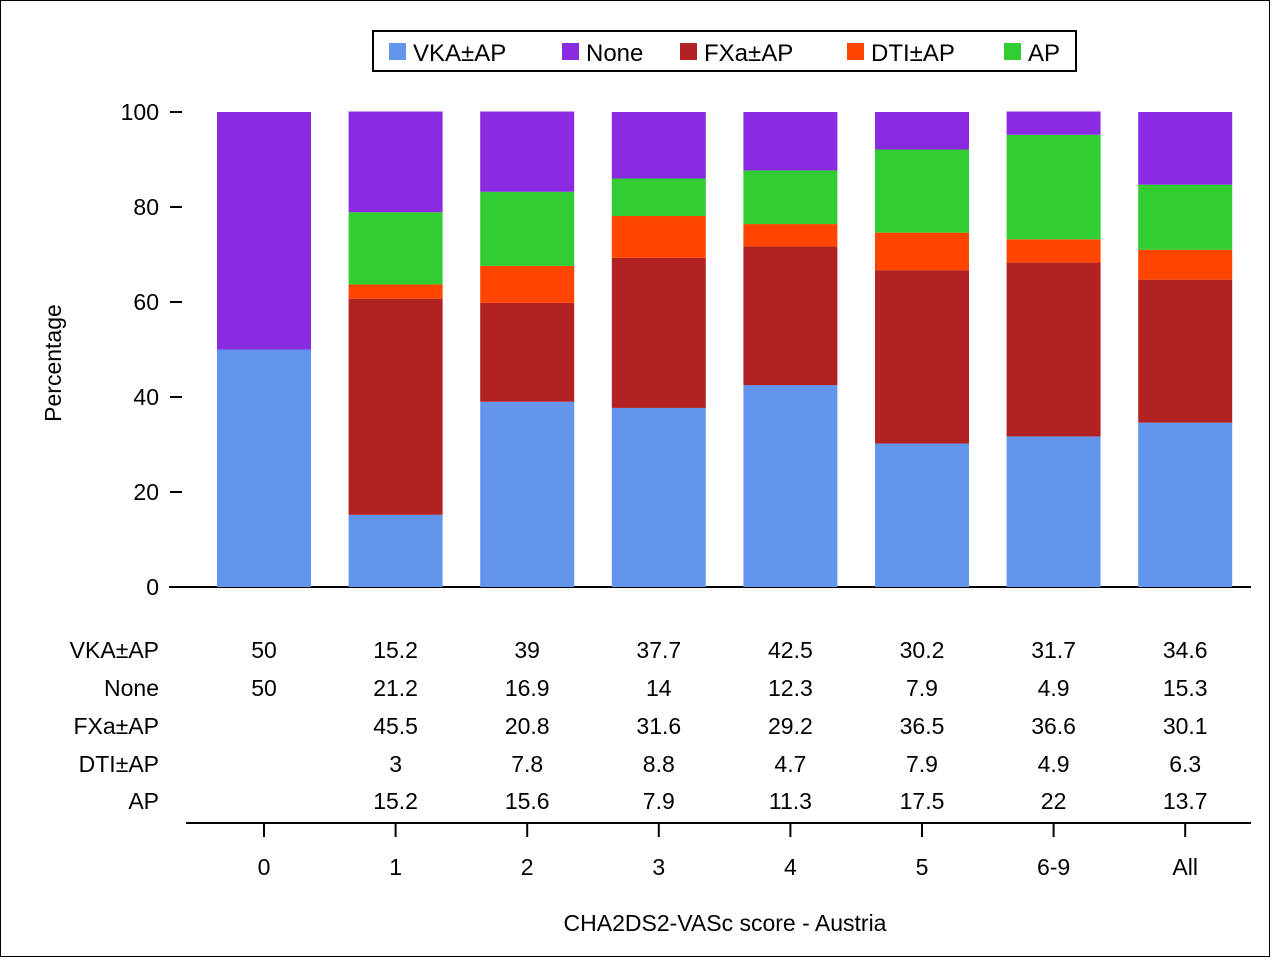  What do you see at coordinates (790, 197) in the screenshot?
I see `bar-4-ap` at bounding box center [790, 197].